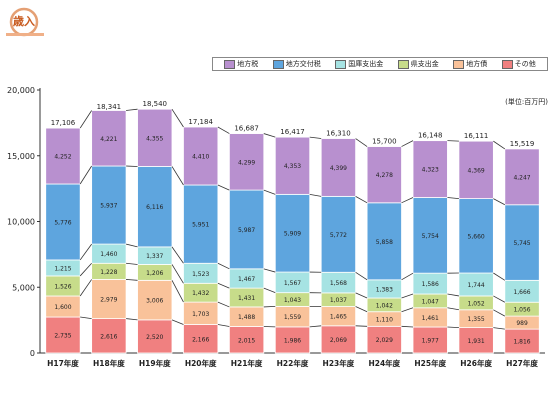 Image resolution: width=560 pixels, height=401 pixels. What do you see at coordinates (246, 129) in the screenshot?
I see `total-label-4: 16,687` at bounding box center [246, 129].